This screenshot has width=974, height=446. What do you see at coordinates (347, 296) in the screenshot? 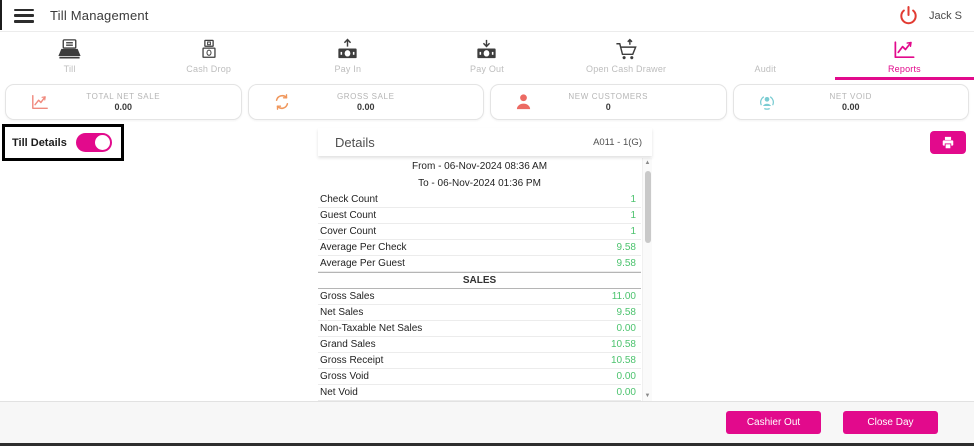
I see `row-label: Gross Sales` at bounding box center [347, 296].